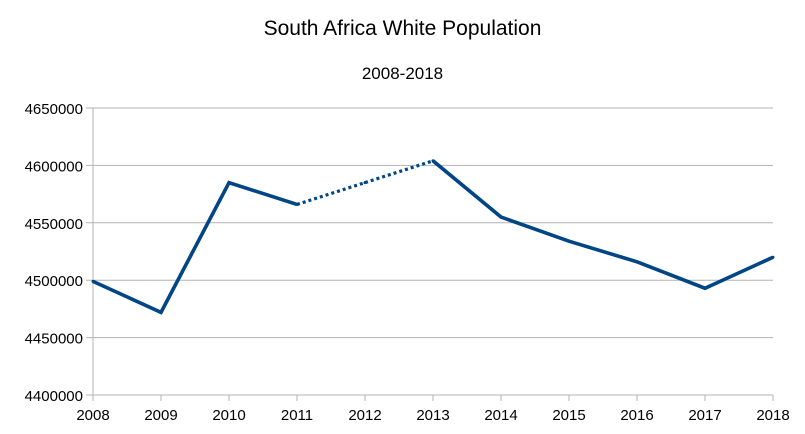  What do you see at coordinates (402, 73) in the screenshot?
I see `chart-subtitle: 2008-2018` at bounding box center [402, 73].